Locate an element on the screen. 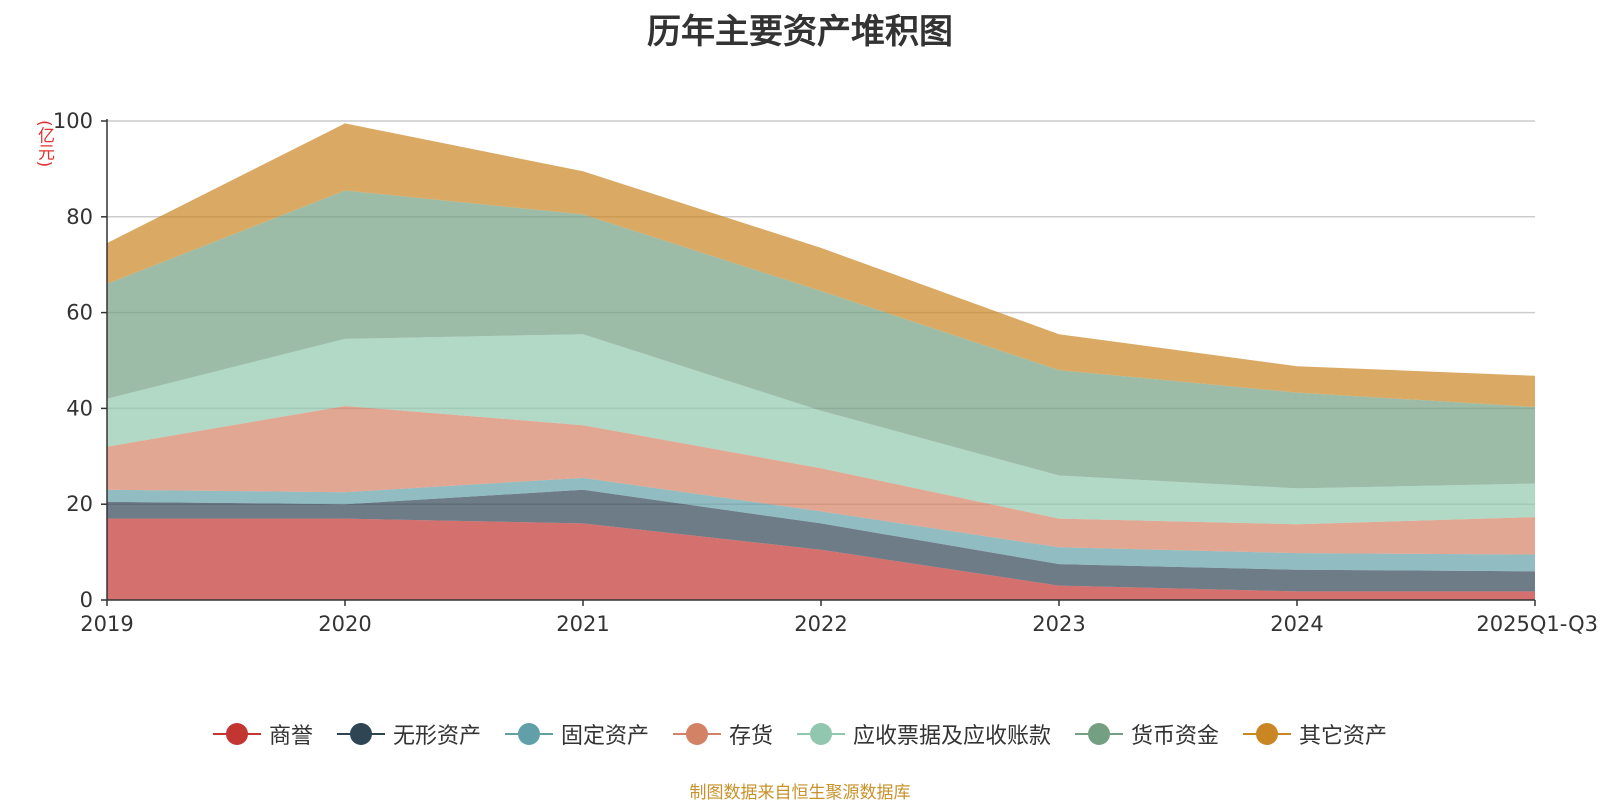  legend-item-4: 应收票据及应收账款 is located at coordinates (924, 734).